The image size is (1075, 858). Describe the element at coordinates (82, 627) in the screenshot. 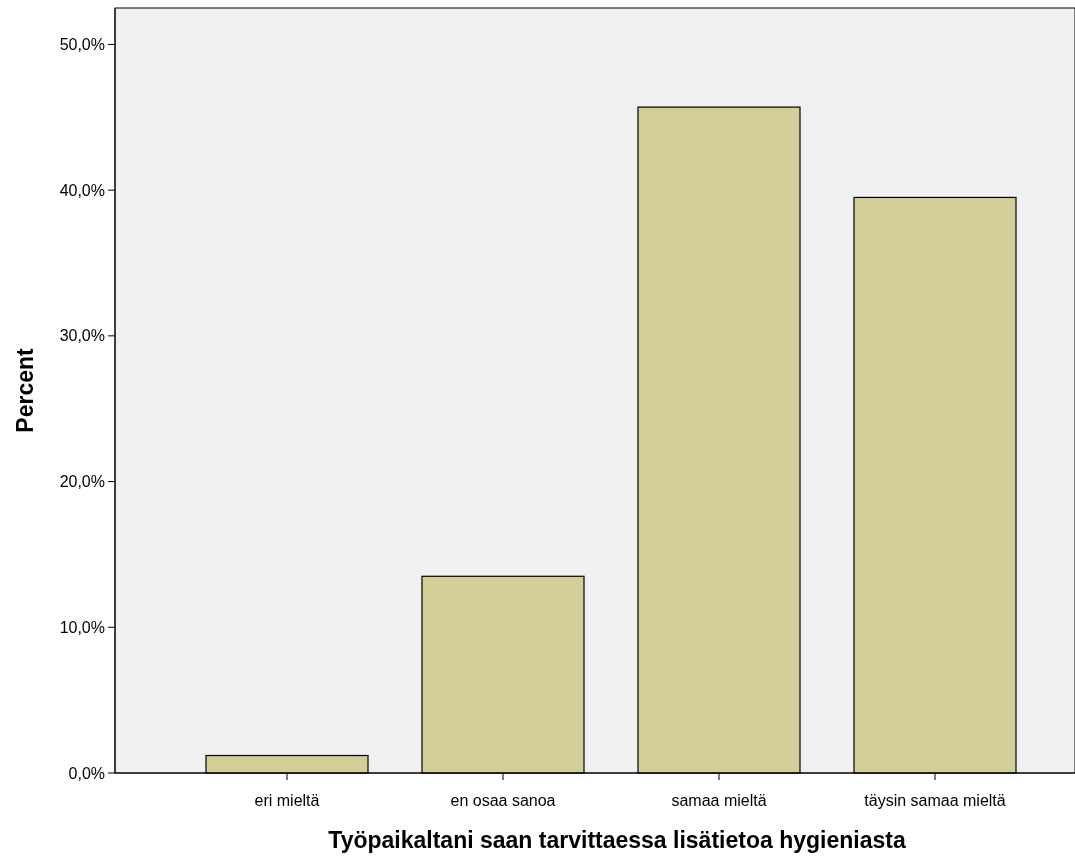

I see `y-tick-label: 10,0%` at that location.